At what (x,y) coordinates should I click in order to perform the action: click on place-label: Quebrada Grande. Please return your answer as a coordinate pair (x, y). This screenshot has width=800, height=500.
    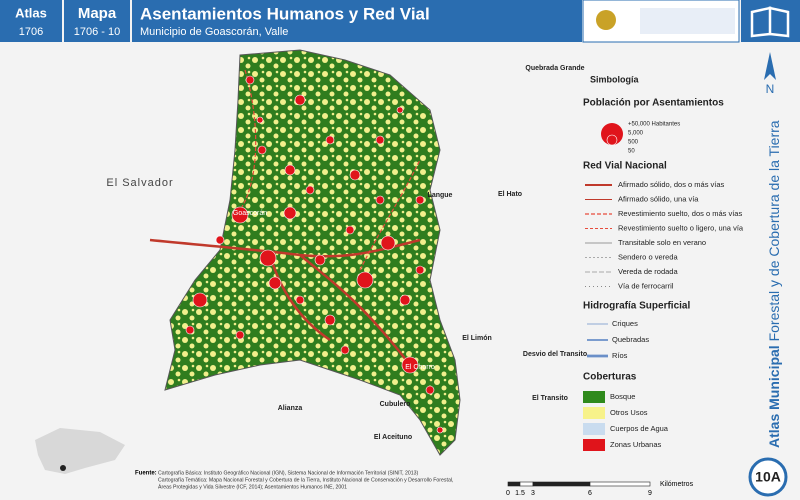
    Looking at the image, I should click on (554, 68).